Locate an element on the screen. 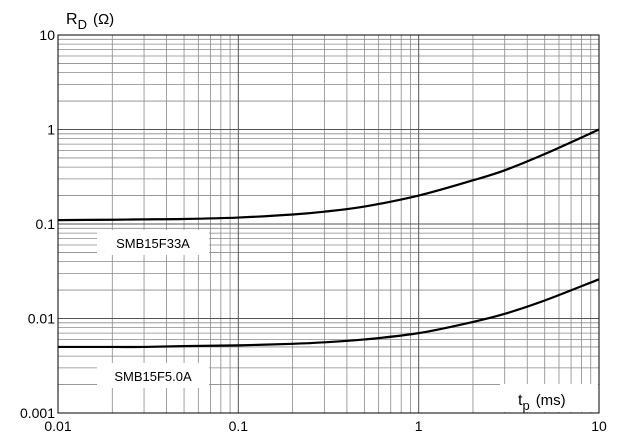  x-axis-label: tp (ms) is located at coordinates (542, 402).